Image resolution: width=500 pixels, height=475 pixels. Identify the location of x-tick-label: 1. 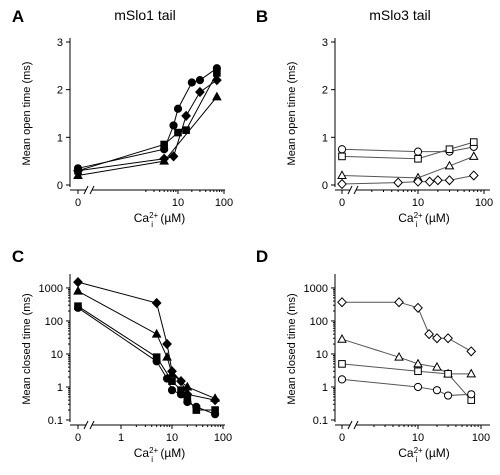
(121, 438).